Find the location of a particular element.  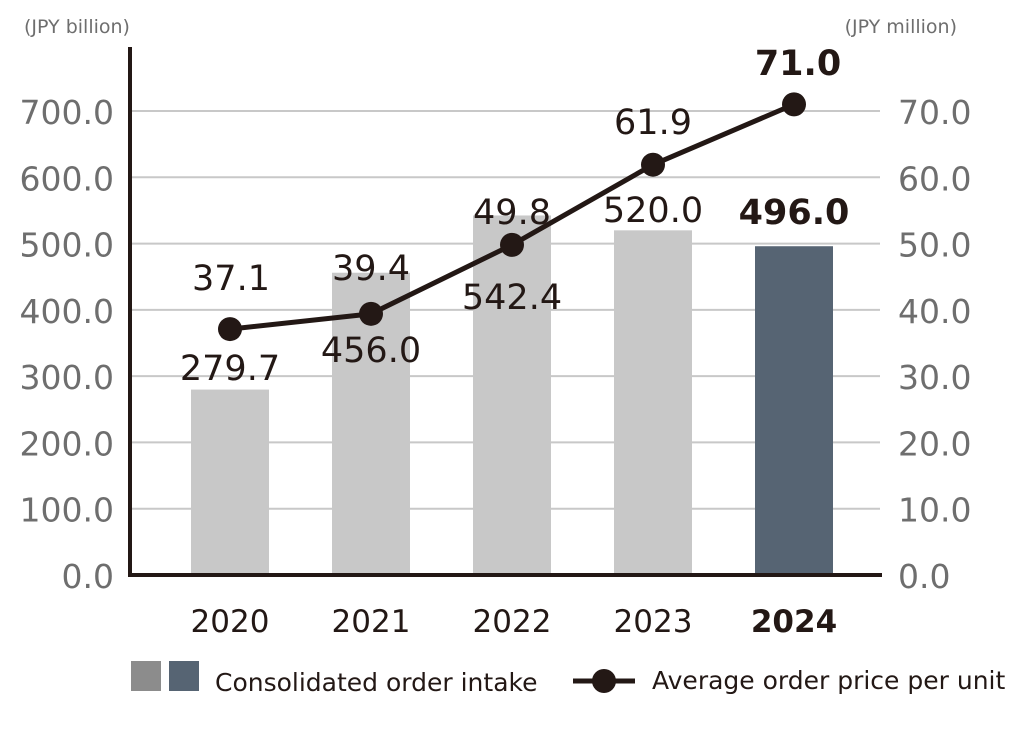

x-tick-label: 2022 is located at coordinates (512, 622).